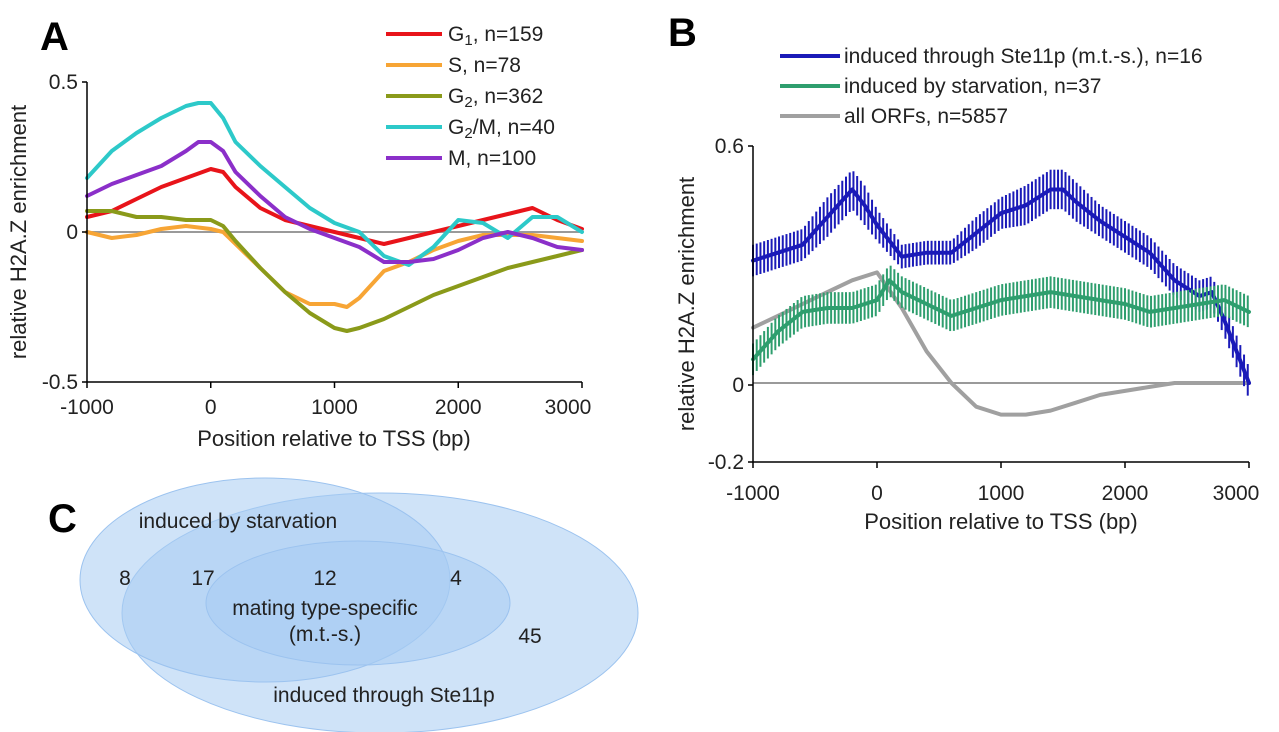 This screenshot has height=732, width=1279. I want to click on panel-b-y-axis-title: relative H2A.Z enrichment, so click(686, 304).